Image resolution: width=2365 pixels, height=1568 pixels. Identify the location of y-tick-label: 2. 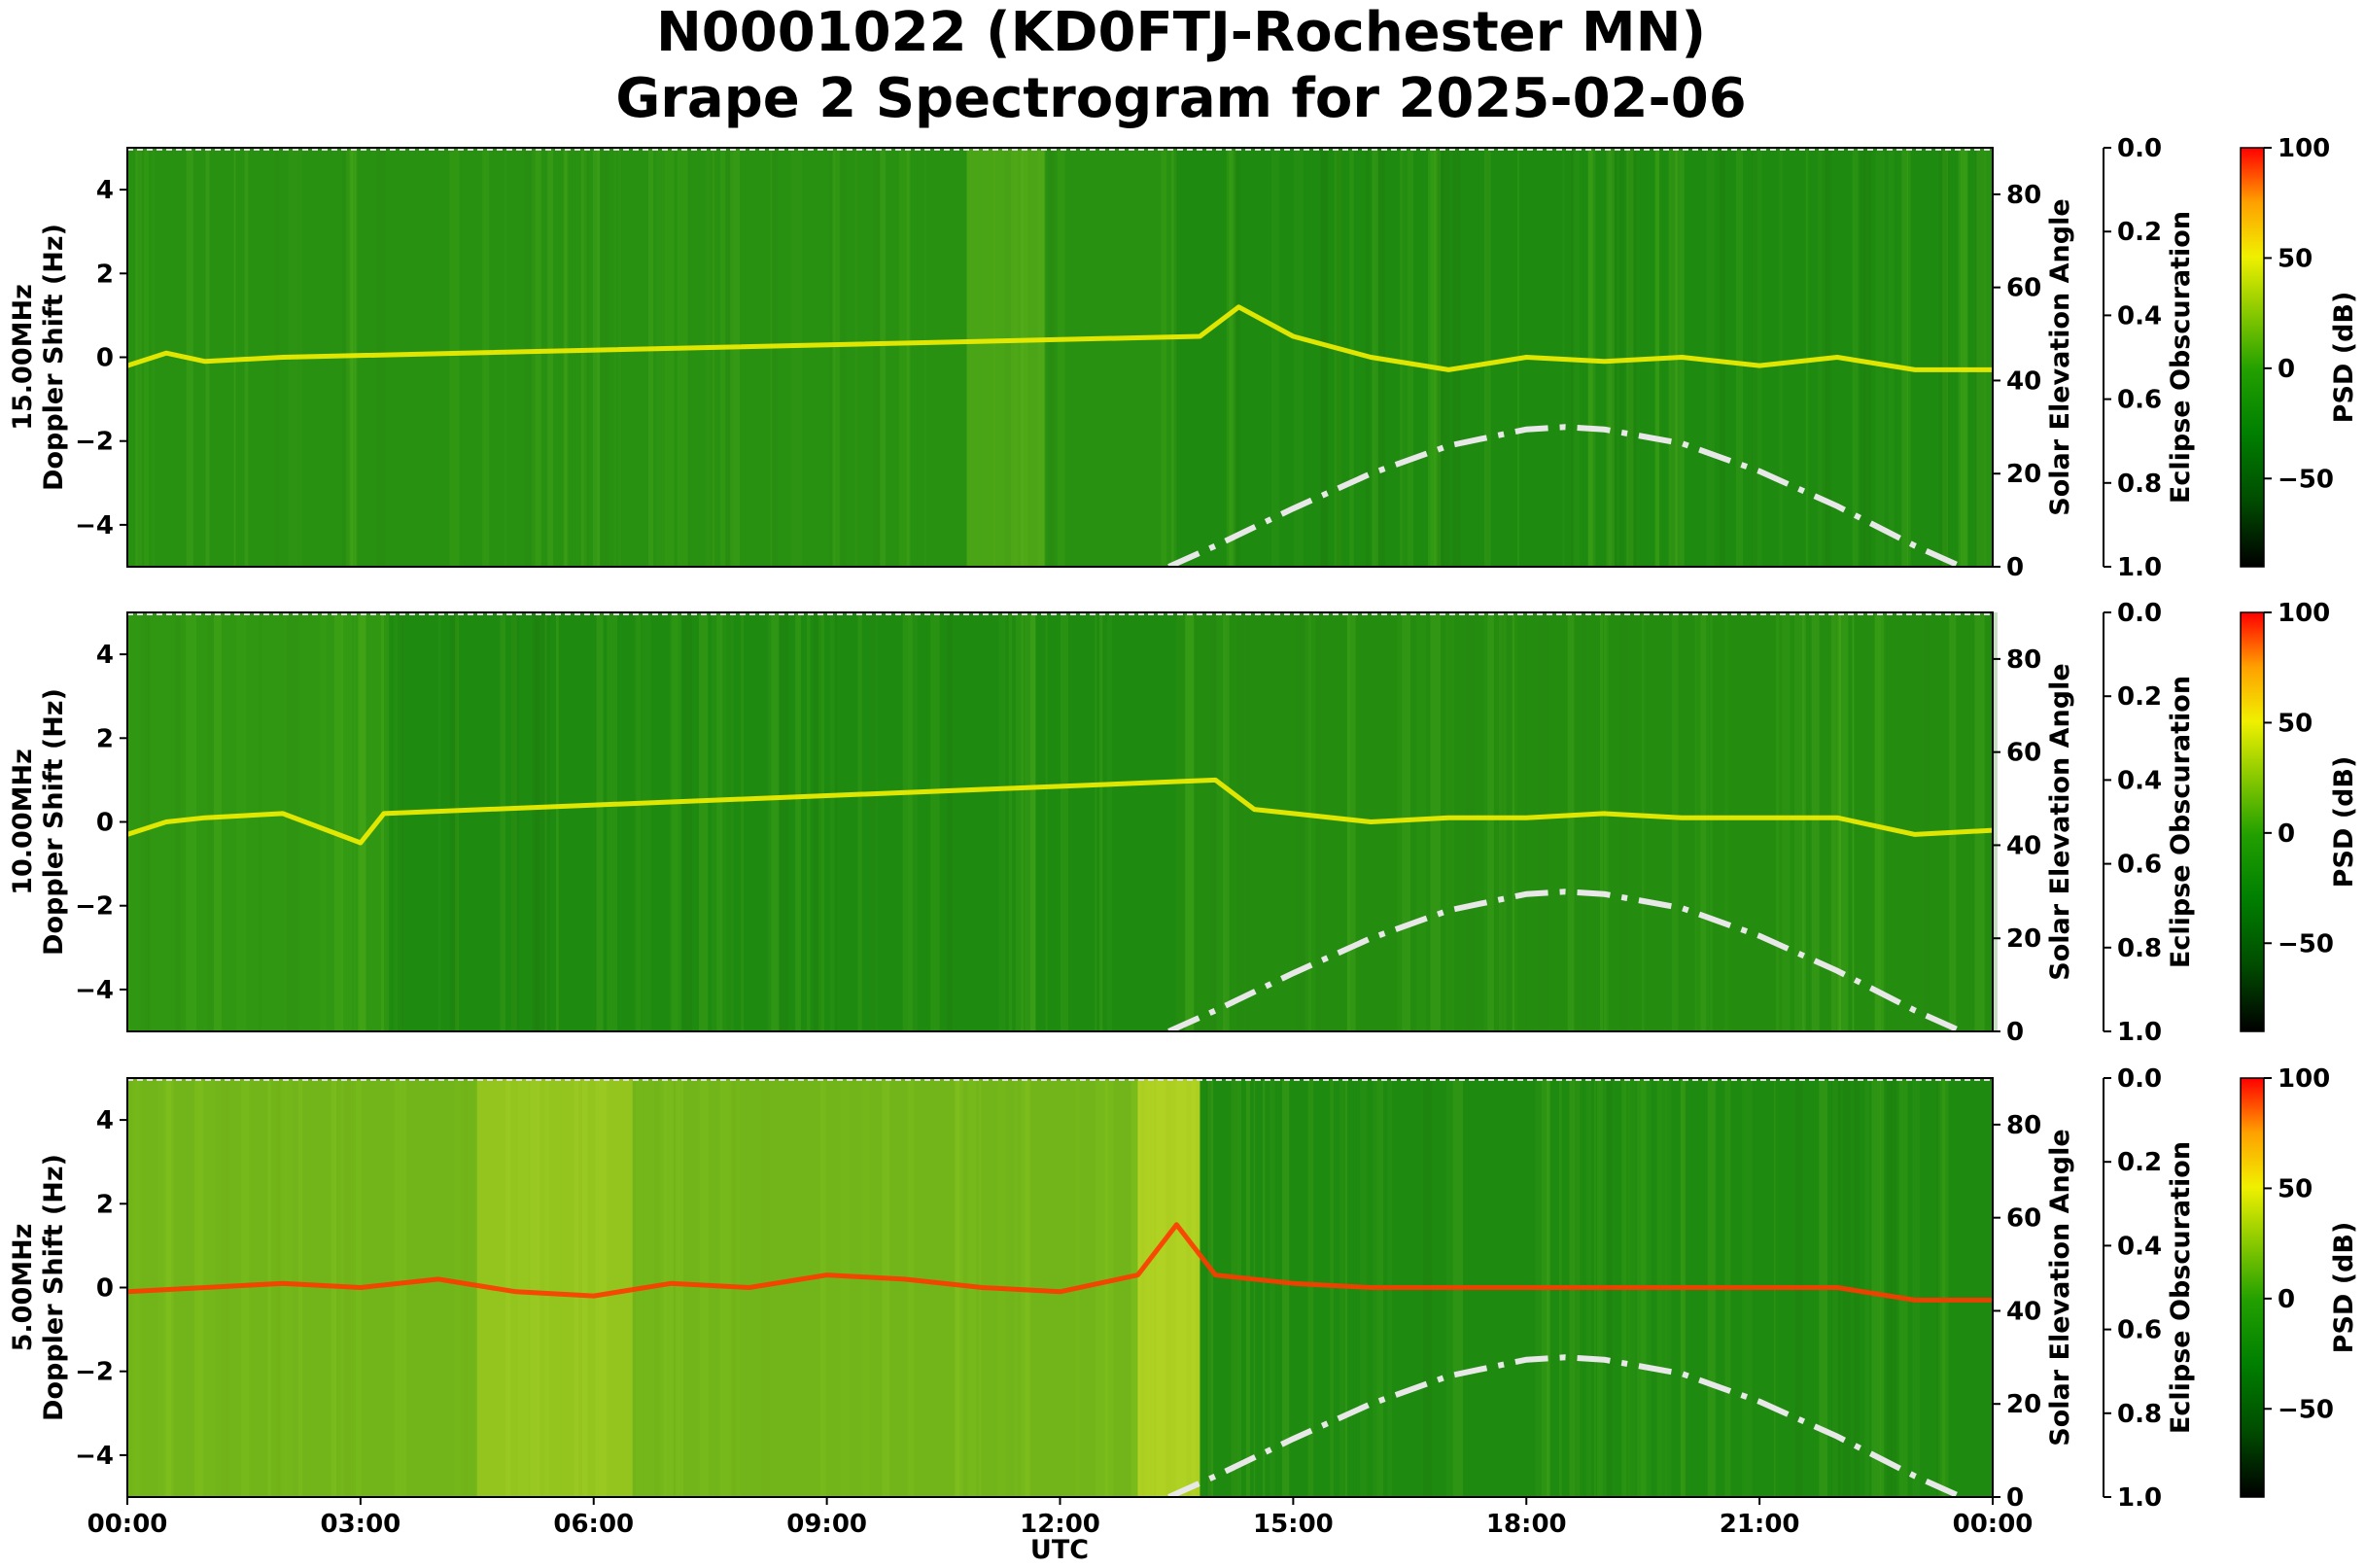
(105, 738).